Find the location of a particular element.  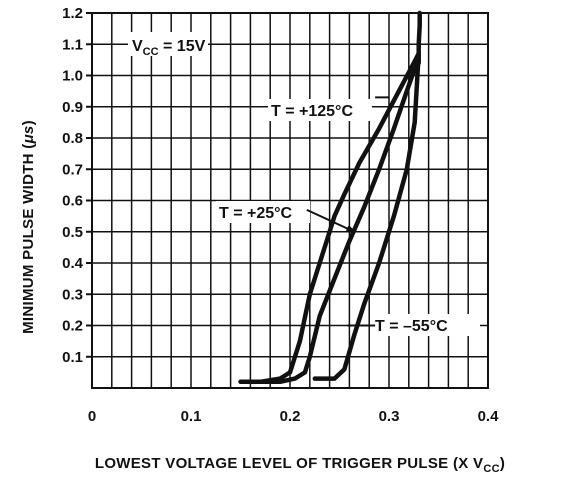

y-tick-label: 0.1 is located at coordinates (72, 357).